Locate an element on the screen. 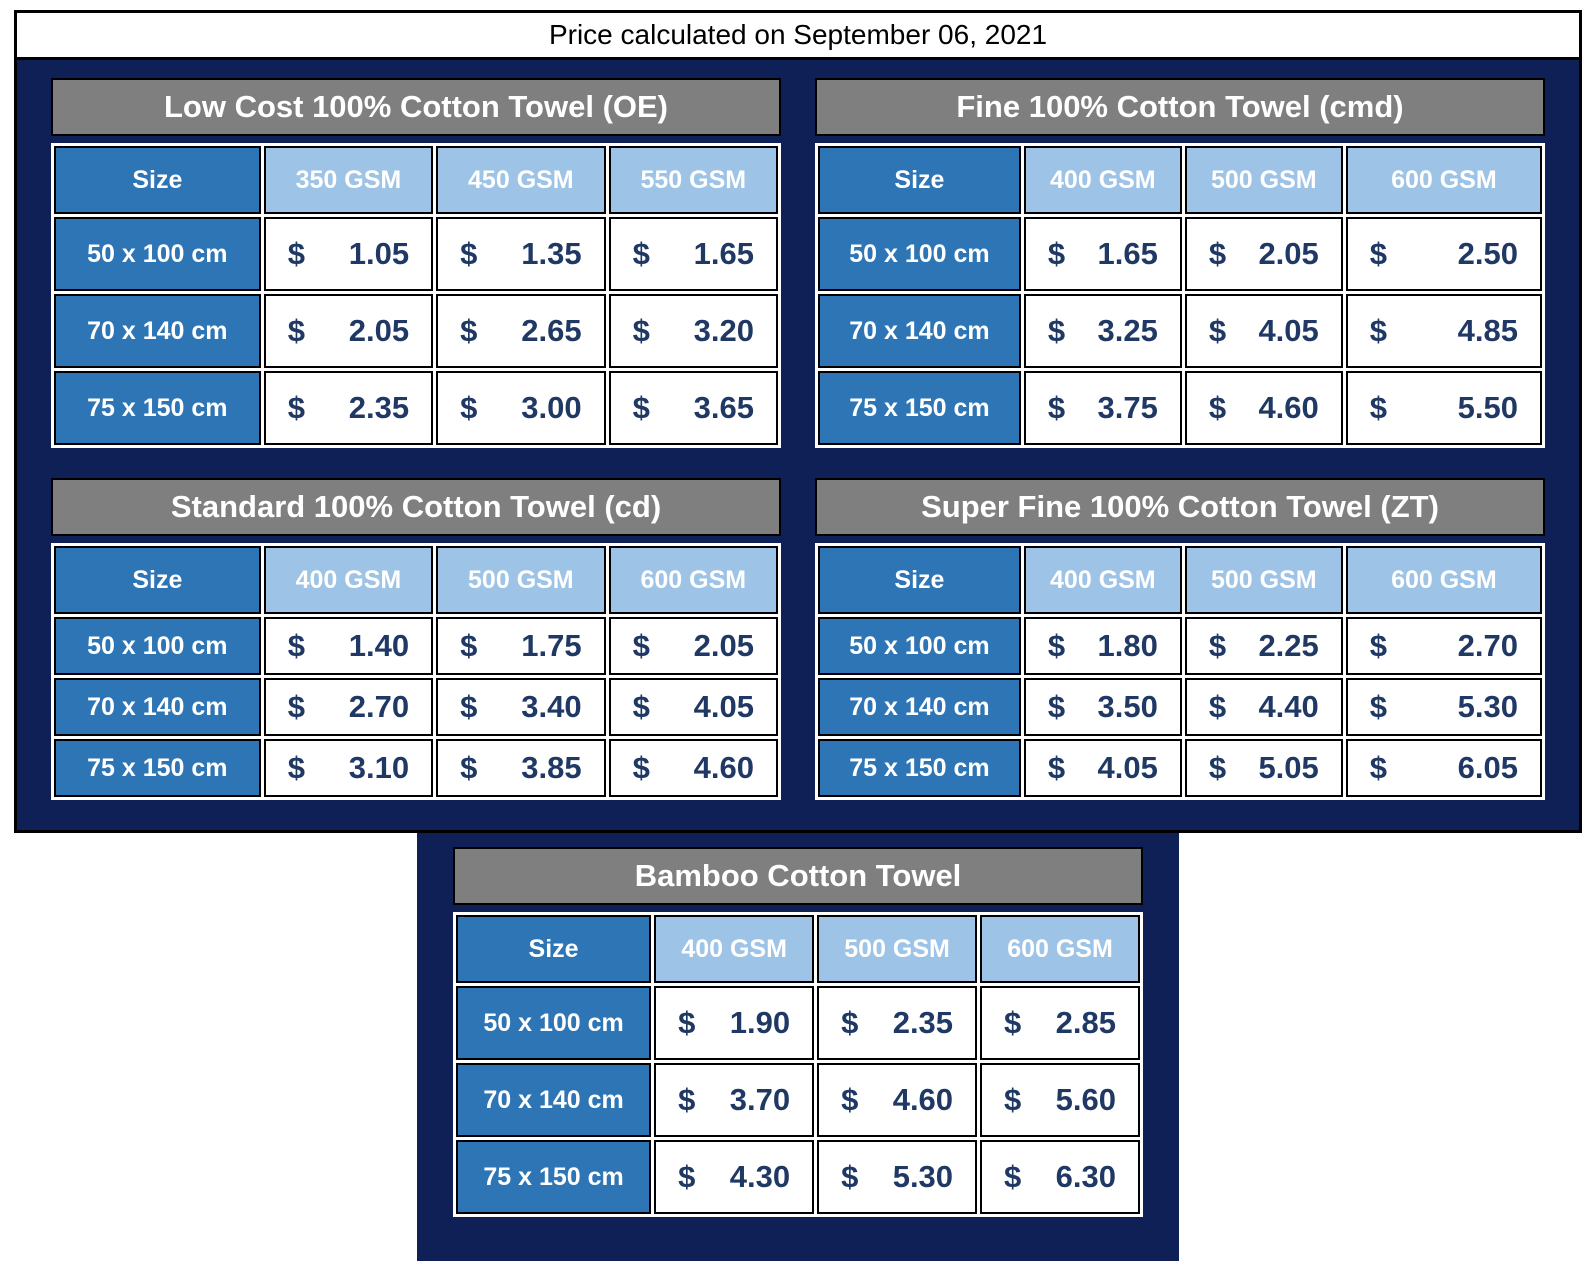 This screenshot has width=1596, height=1266. price-value: 5.50 is located at coordinates (1487, 407).